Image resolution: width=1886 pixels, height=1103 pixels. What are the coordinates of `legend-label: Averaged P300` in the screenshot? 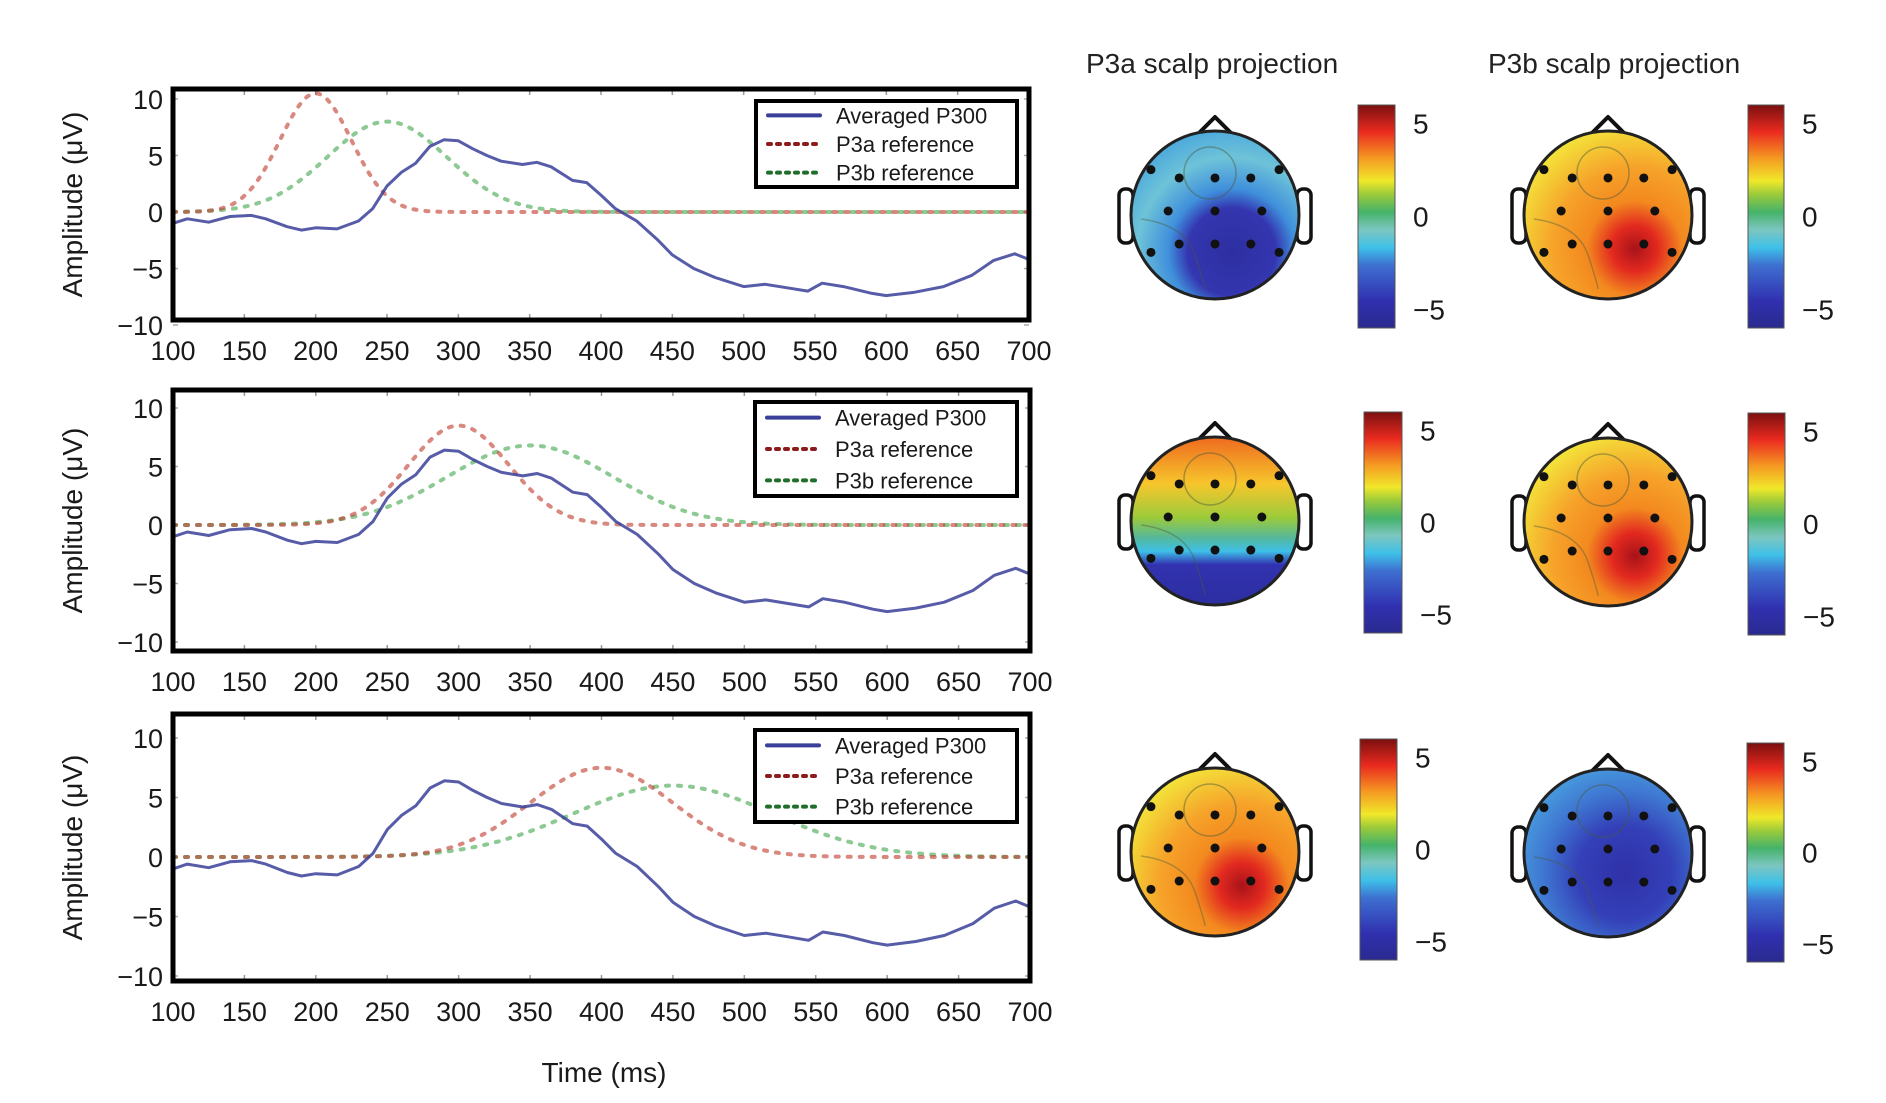 It's located at (910, 418).